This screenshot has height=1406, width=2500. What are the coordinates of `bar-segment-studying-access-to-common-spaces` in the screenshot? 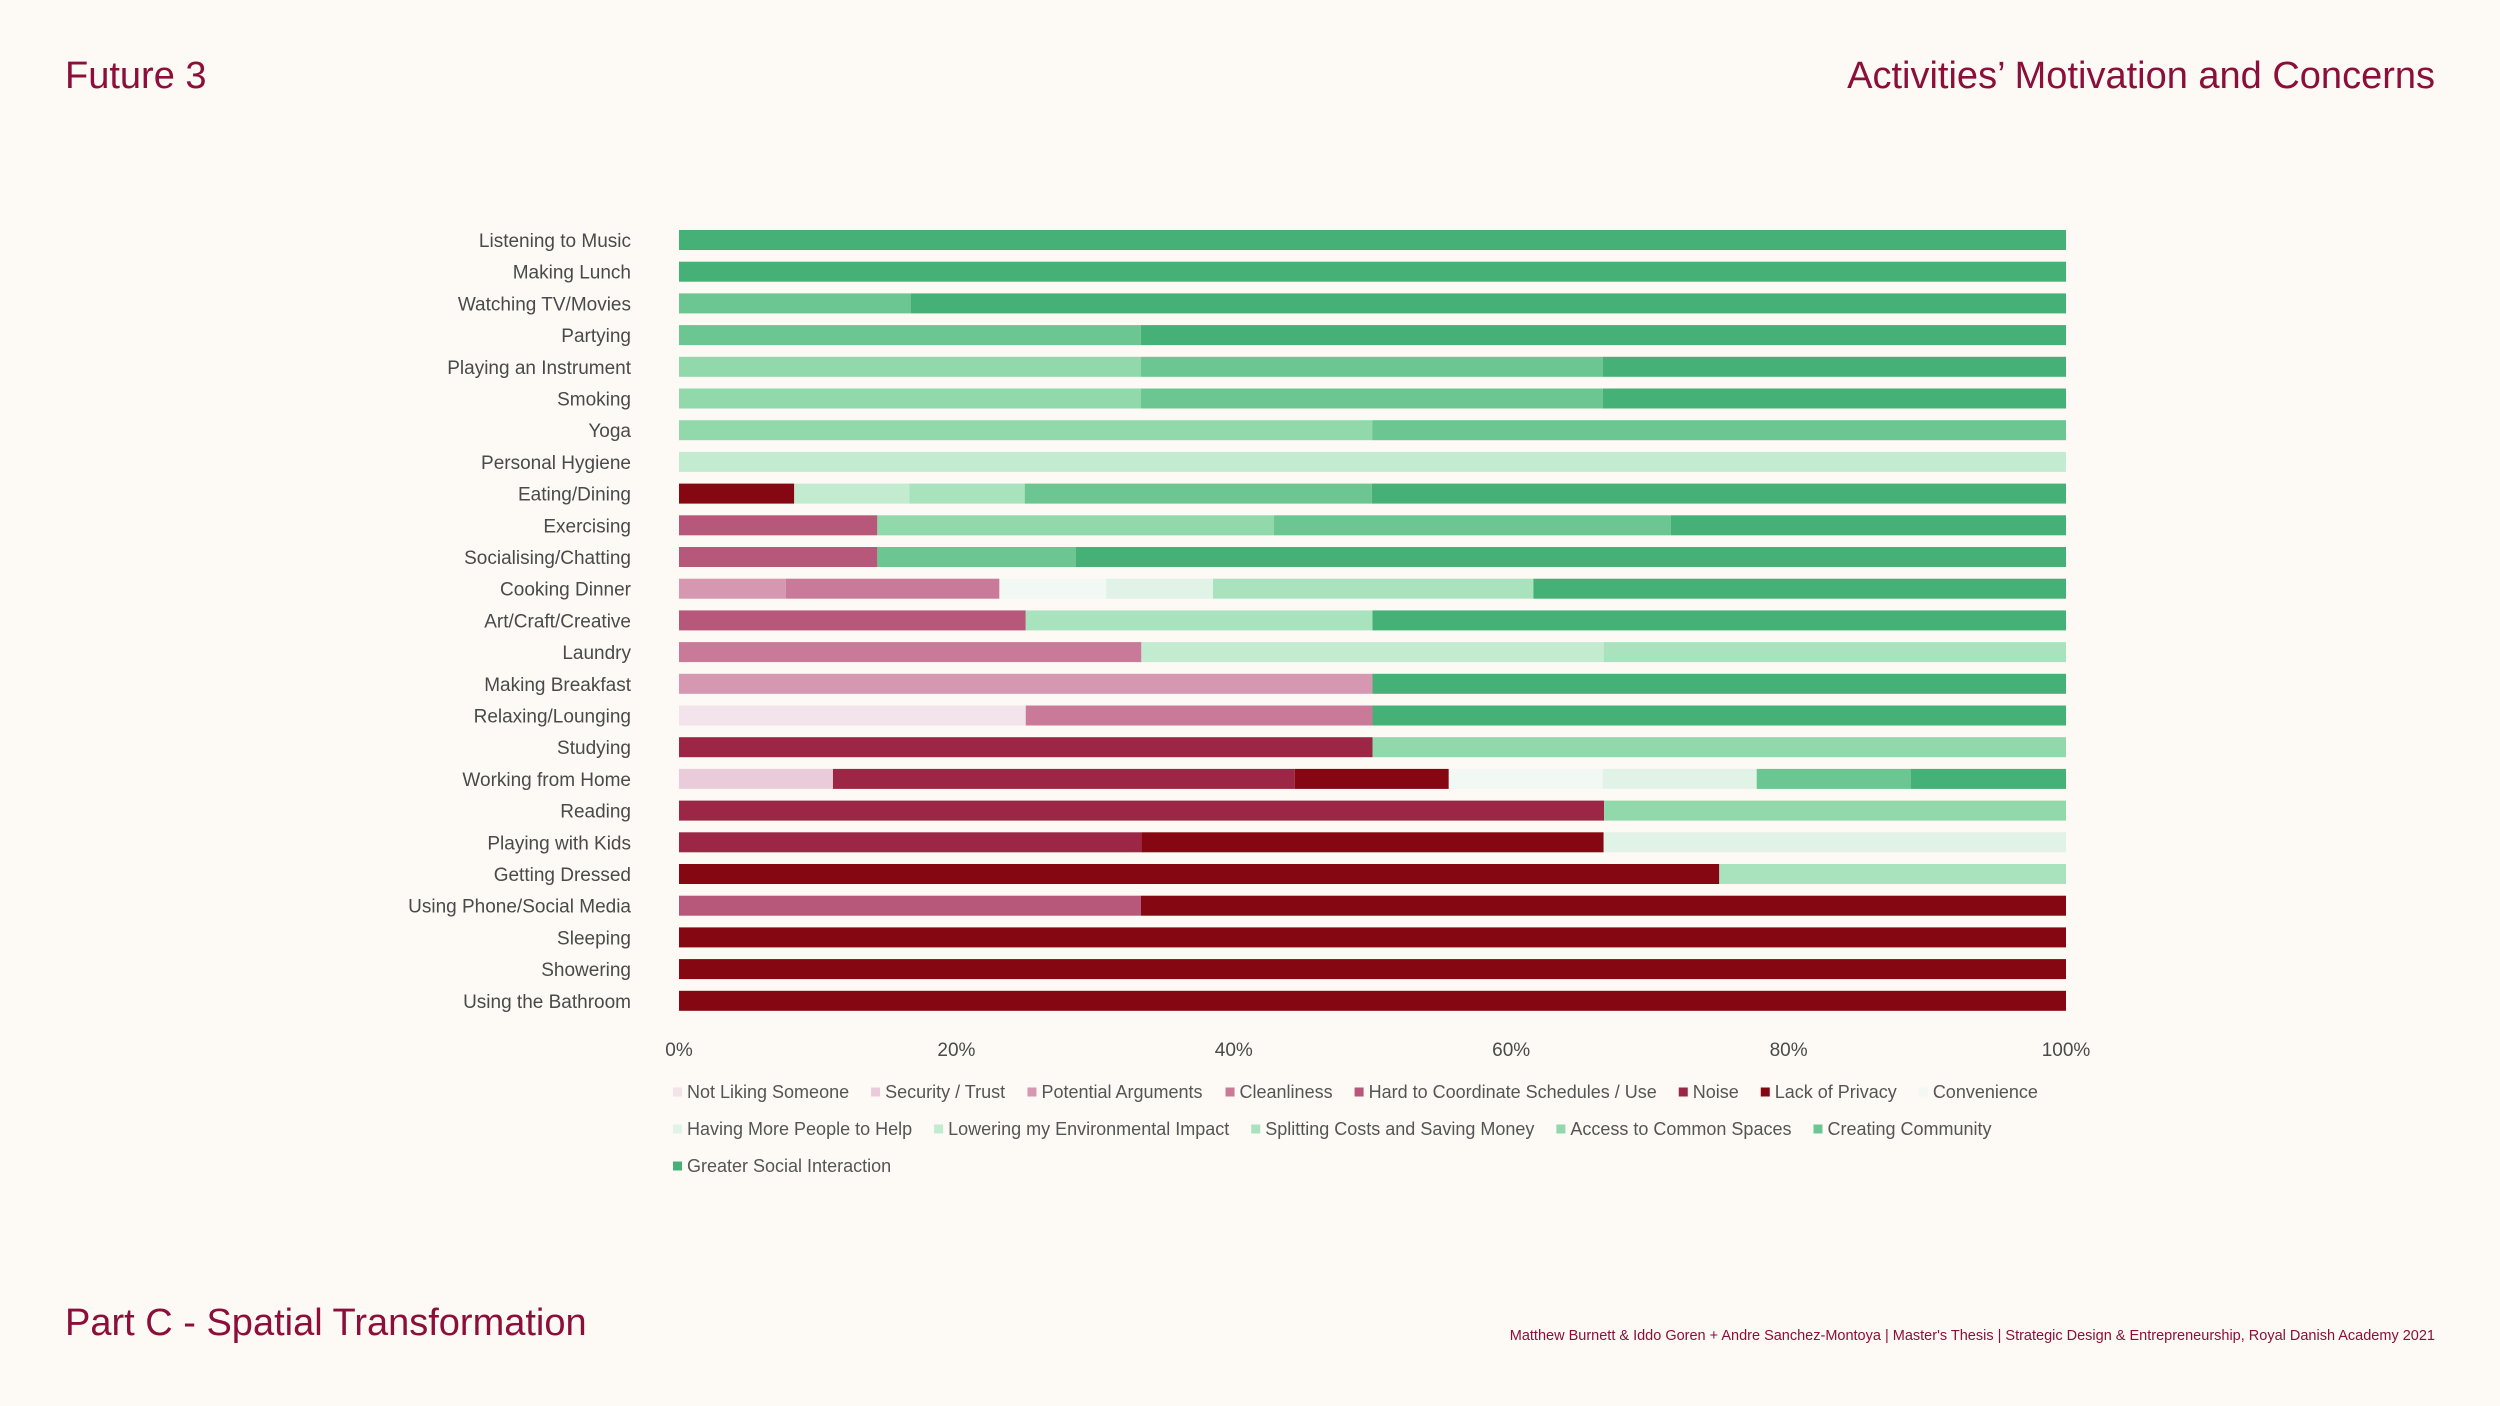 It's located at (1719, 747).